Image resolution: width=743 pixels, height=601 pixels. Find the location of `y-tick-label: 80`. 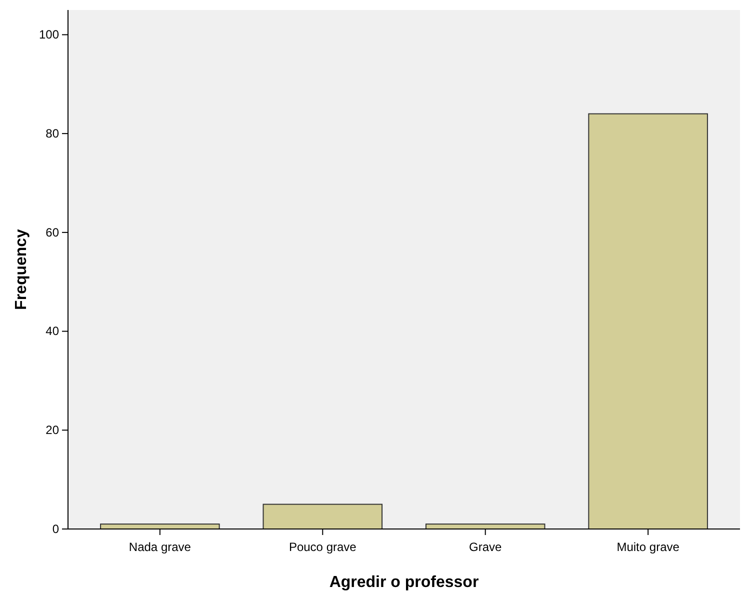

y-tick-label: 80 is located at coordinates (53, 133).